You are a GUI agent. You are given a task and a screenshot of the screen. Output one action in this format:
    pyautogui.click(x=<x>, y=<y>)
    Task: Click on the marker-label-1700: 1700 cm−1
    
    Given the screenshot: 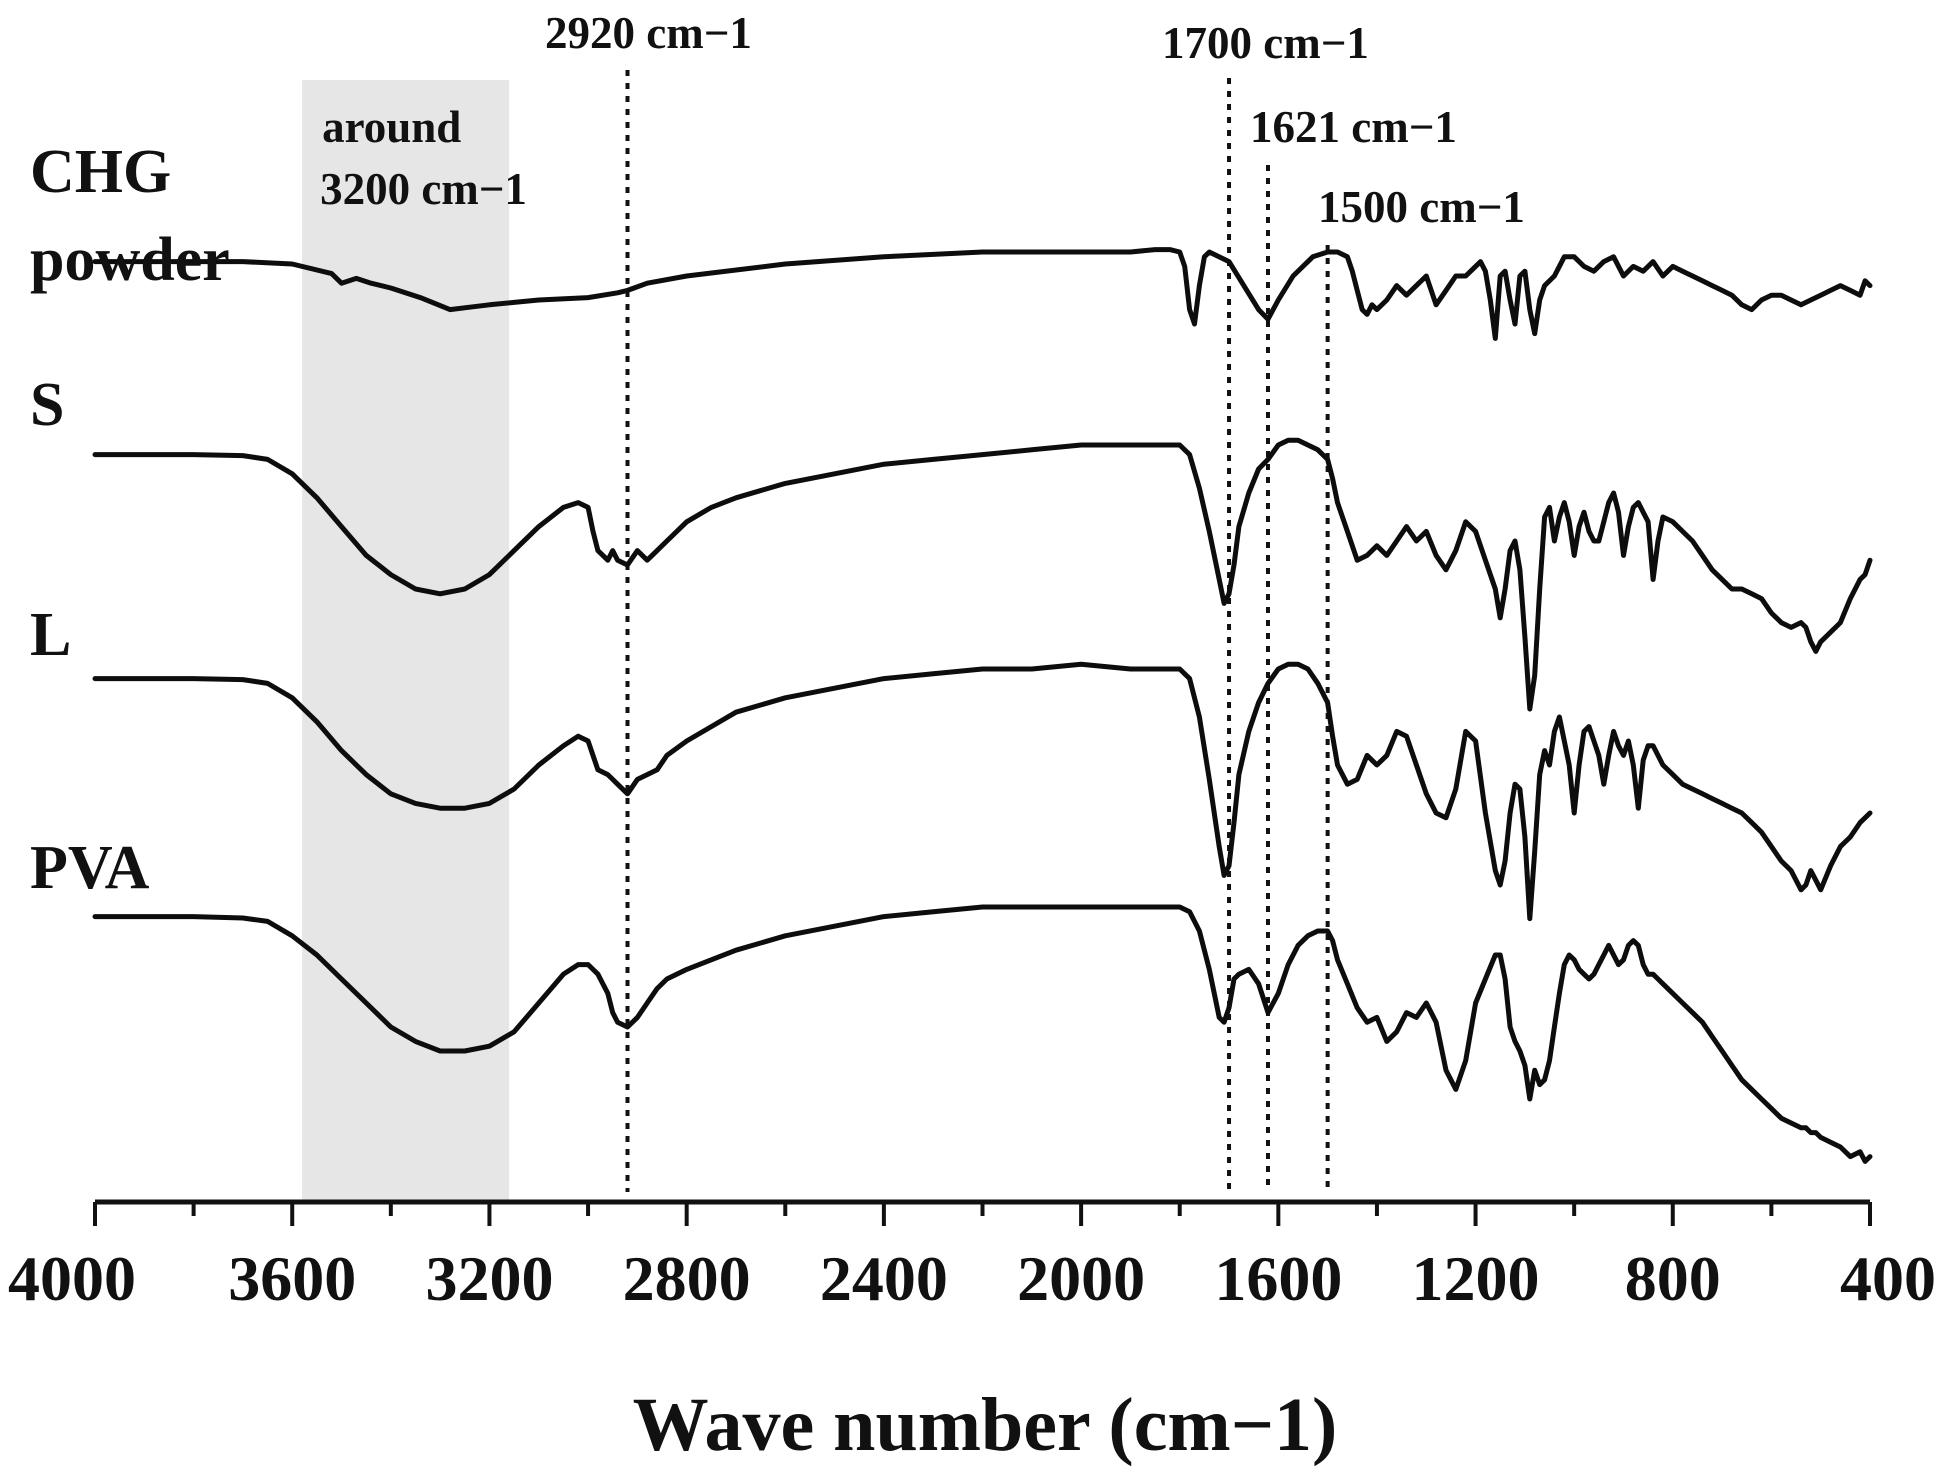 What is the action you would take?
    pyautogui.click(x=1265, y=43)
    